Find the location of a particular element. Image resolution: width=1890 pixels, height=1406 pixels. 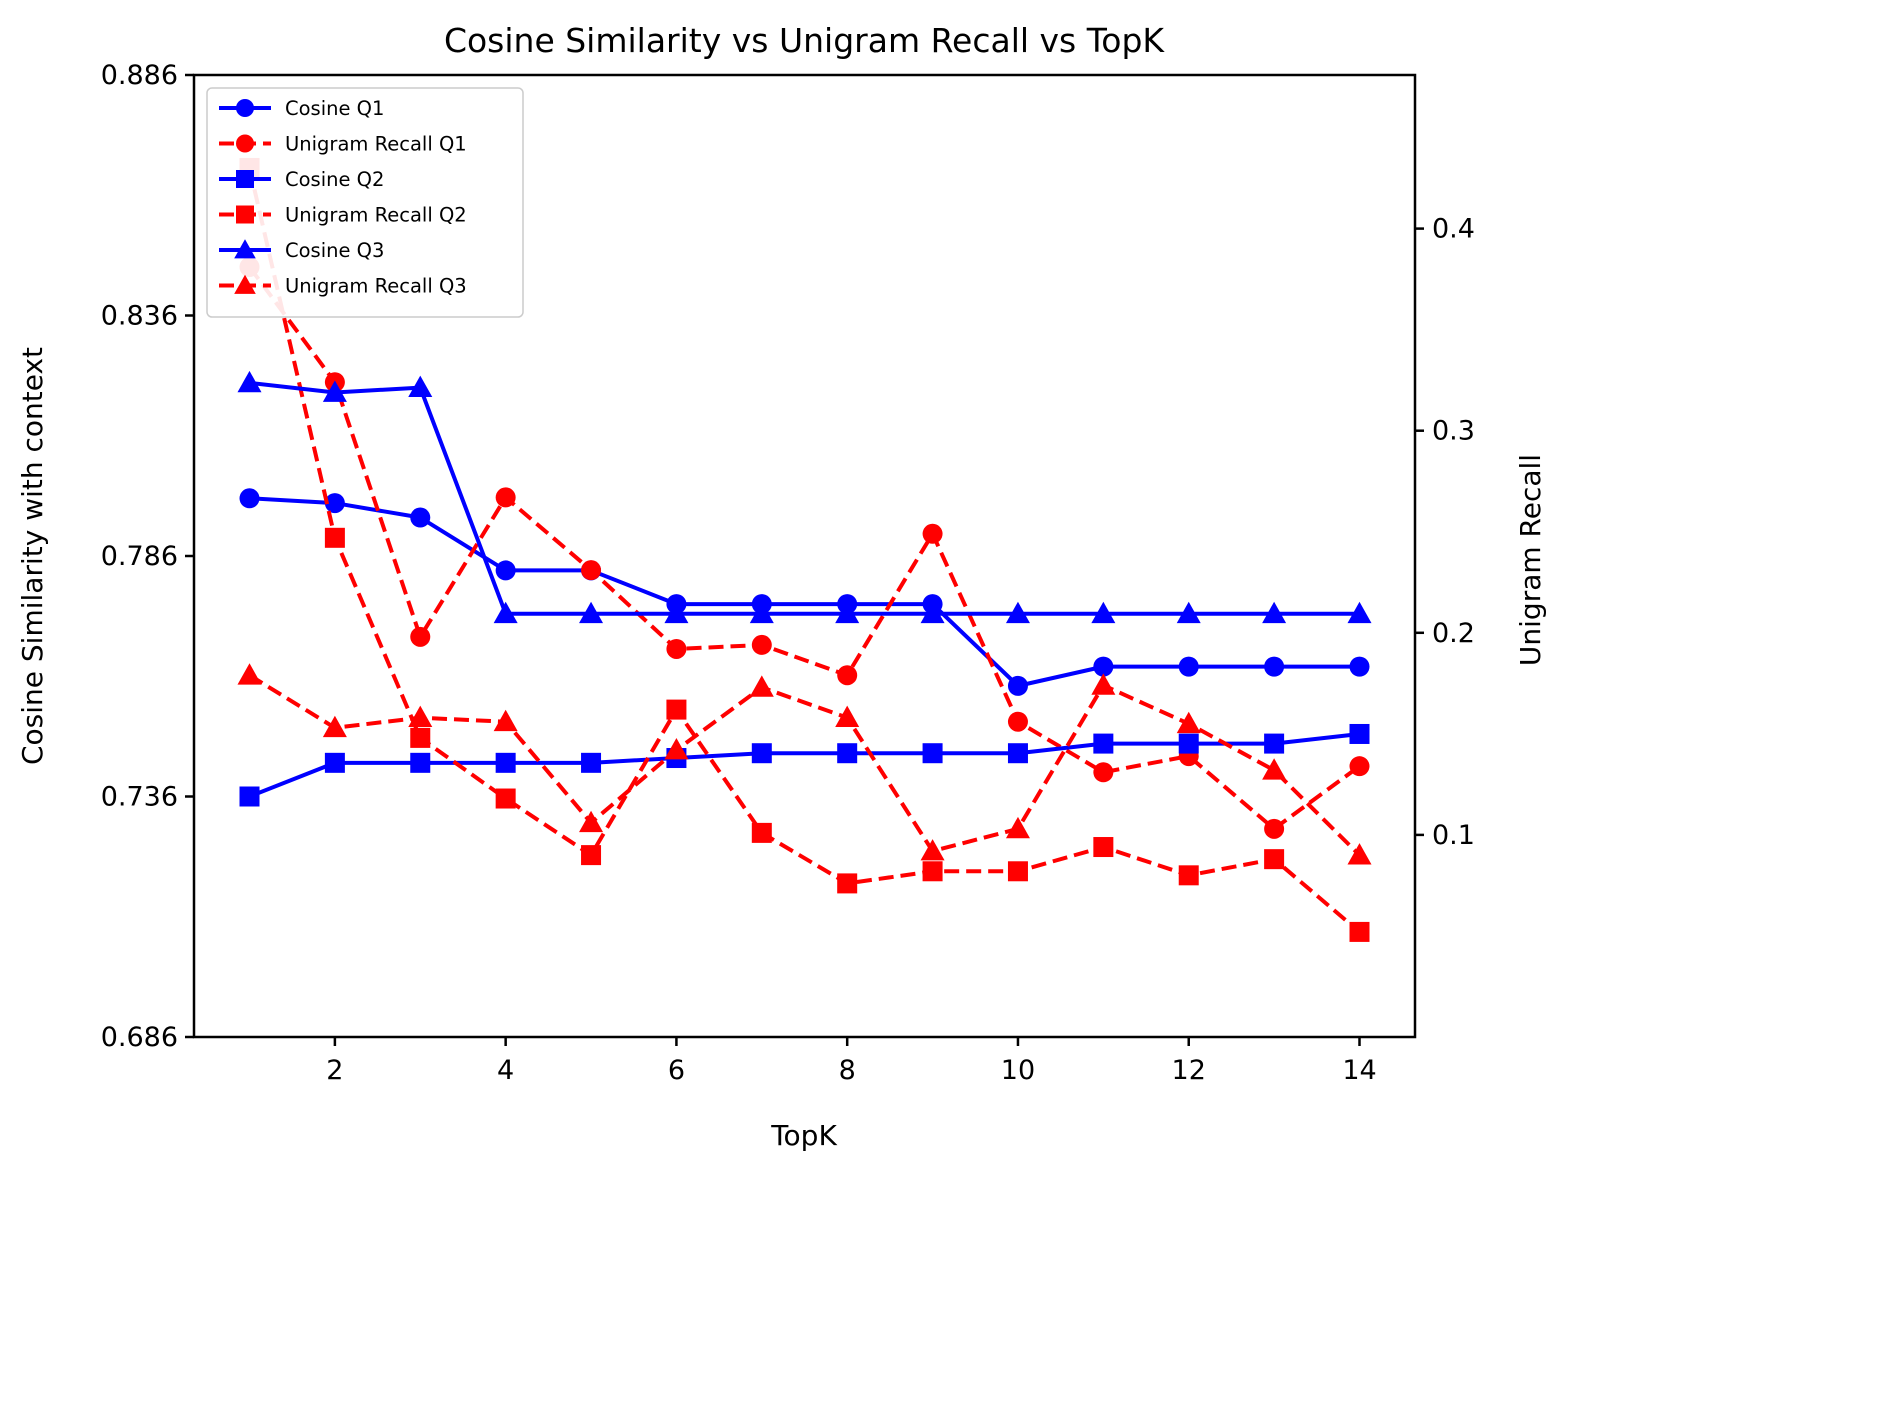

left-axis-ticks: 0.686 0.736 0.786 0.836 0.886 is located at coordinates (147, 556).